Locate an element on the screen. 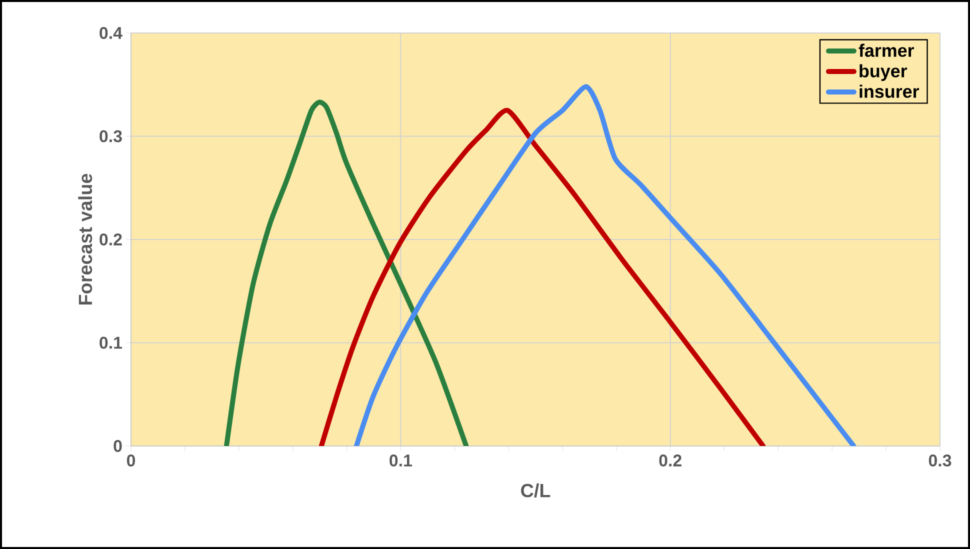 Image resolution: width=970 pixels, height=549 pixels. legend-label: insurer is located at coordinates (890, 91).